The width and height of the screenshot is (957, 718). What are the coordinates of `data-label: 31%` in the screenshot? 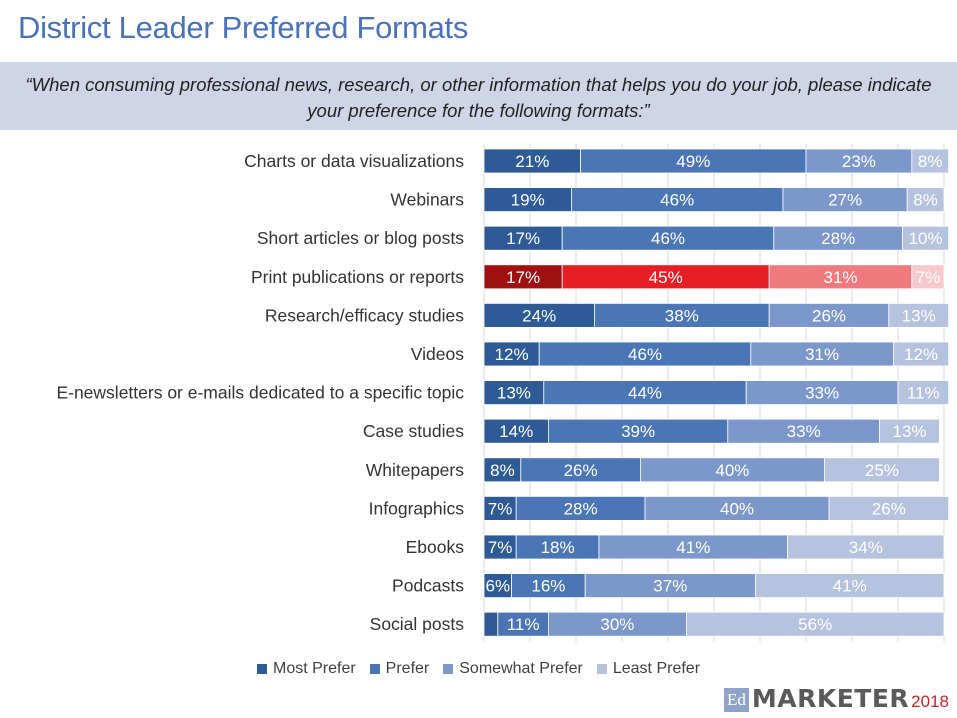 It's located at (840, 277).